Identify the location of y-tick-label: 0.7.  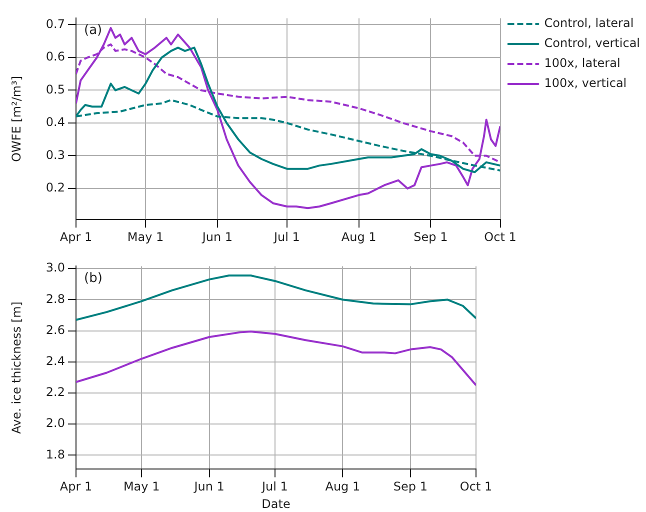
(55, 23).